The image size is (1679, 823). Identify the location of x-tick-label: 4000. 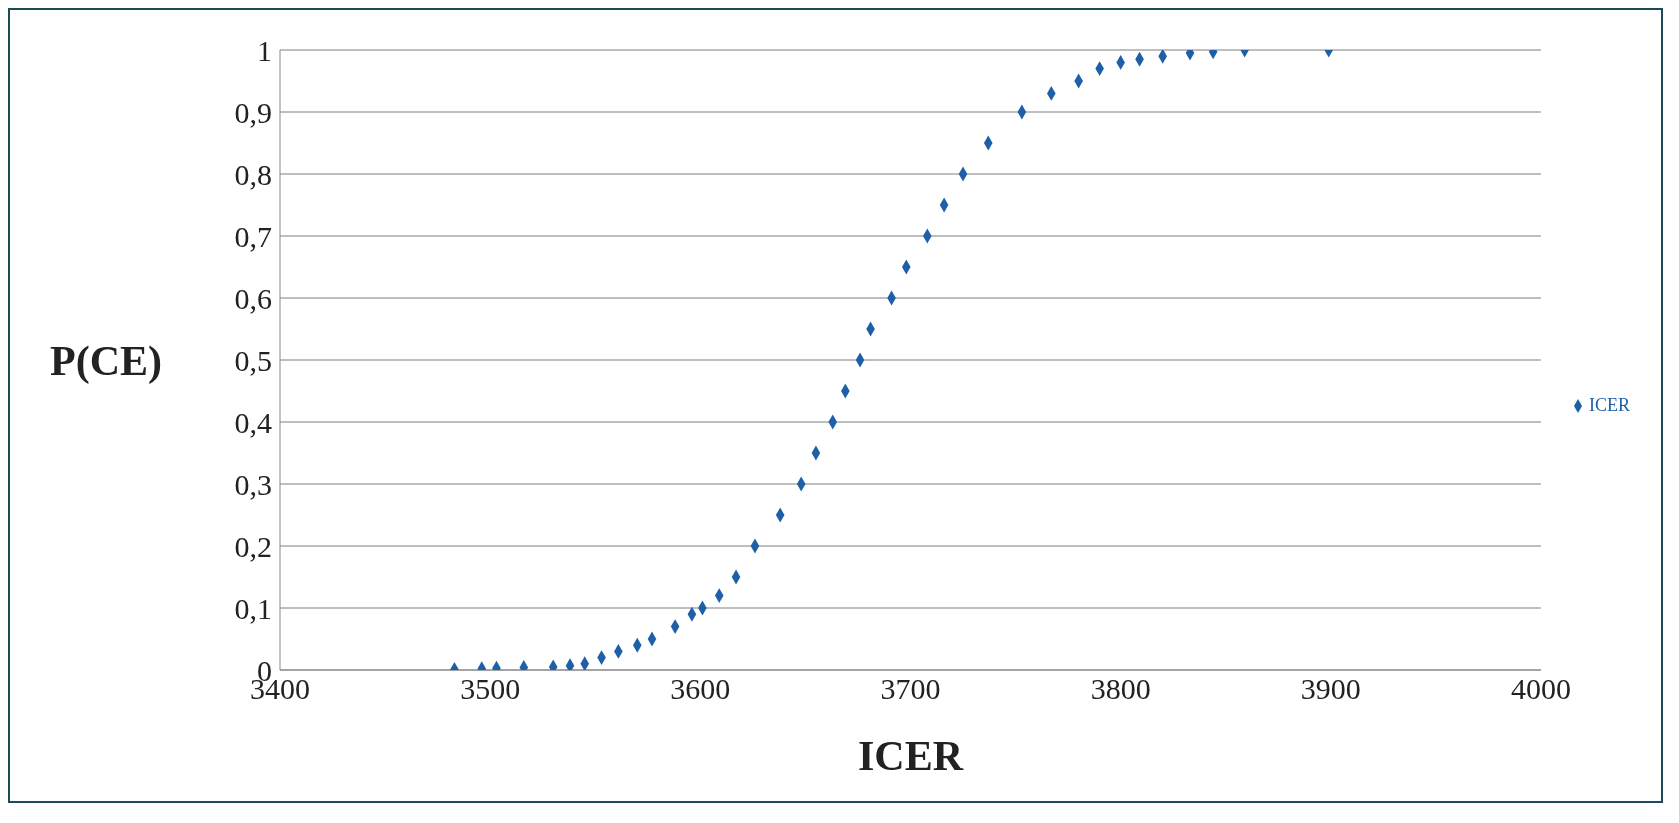
(1540, 689).